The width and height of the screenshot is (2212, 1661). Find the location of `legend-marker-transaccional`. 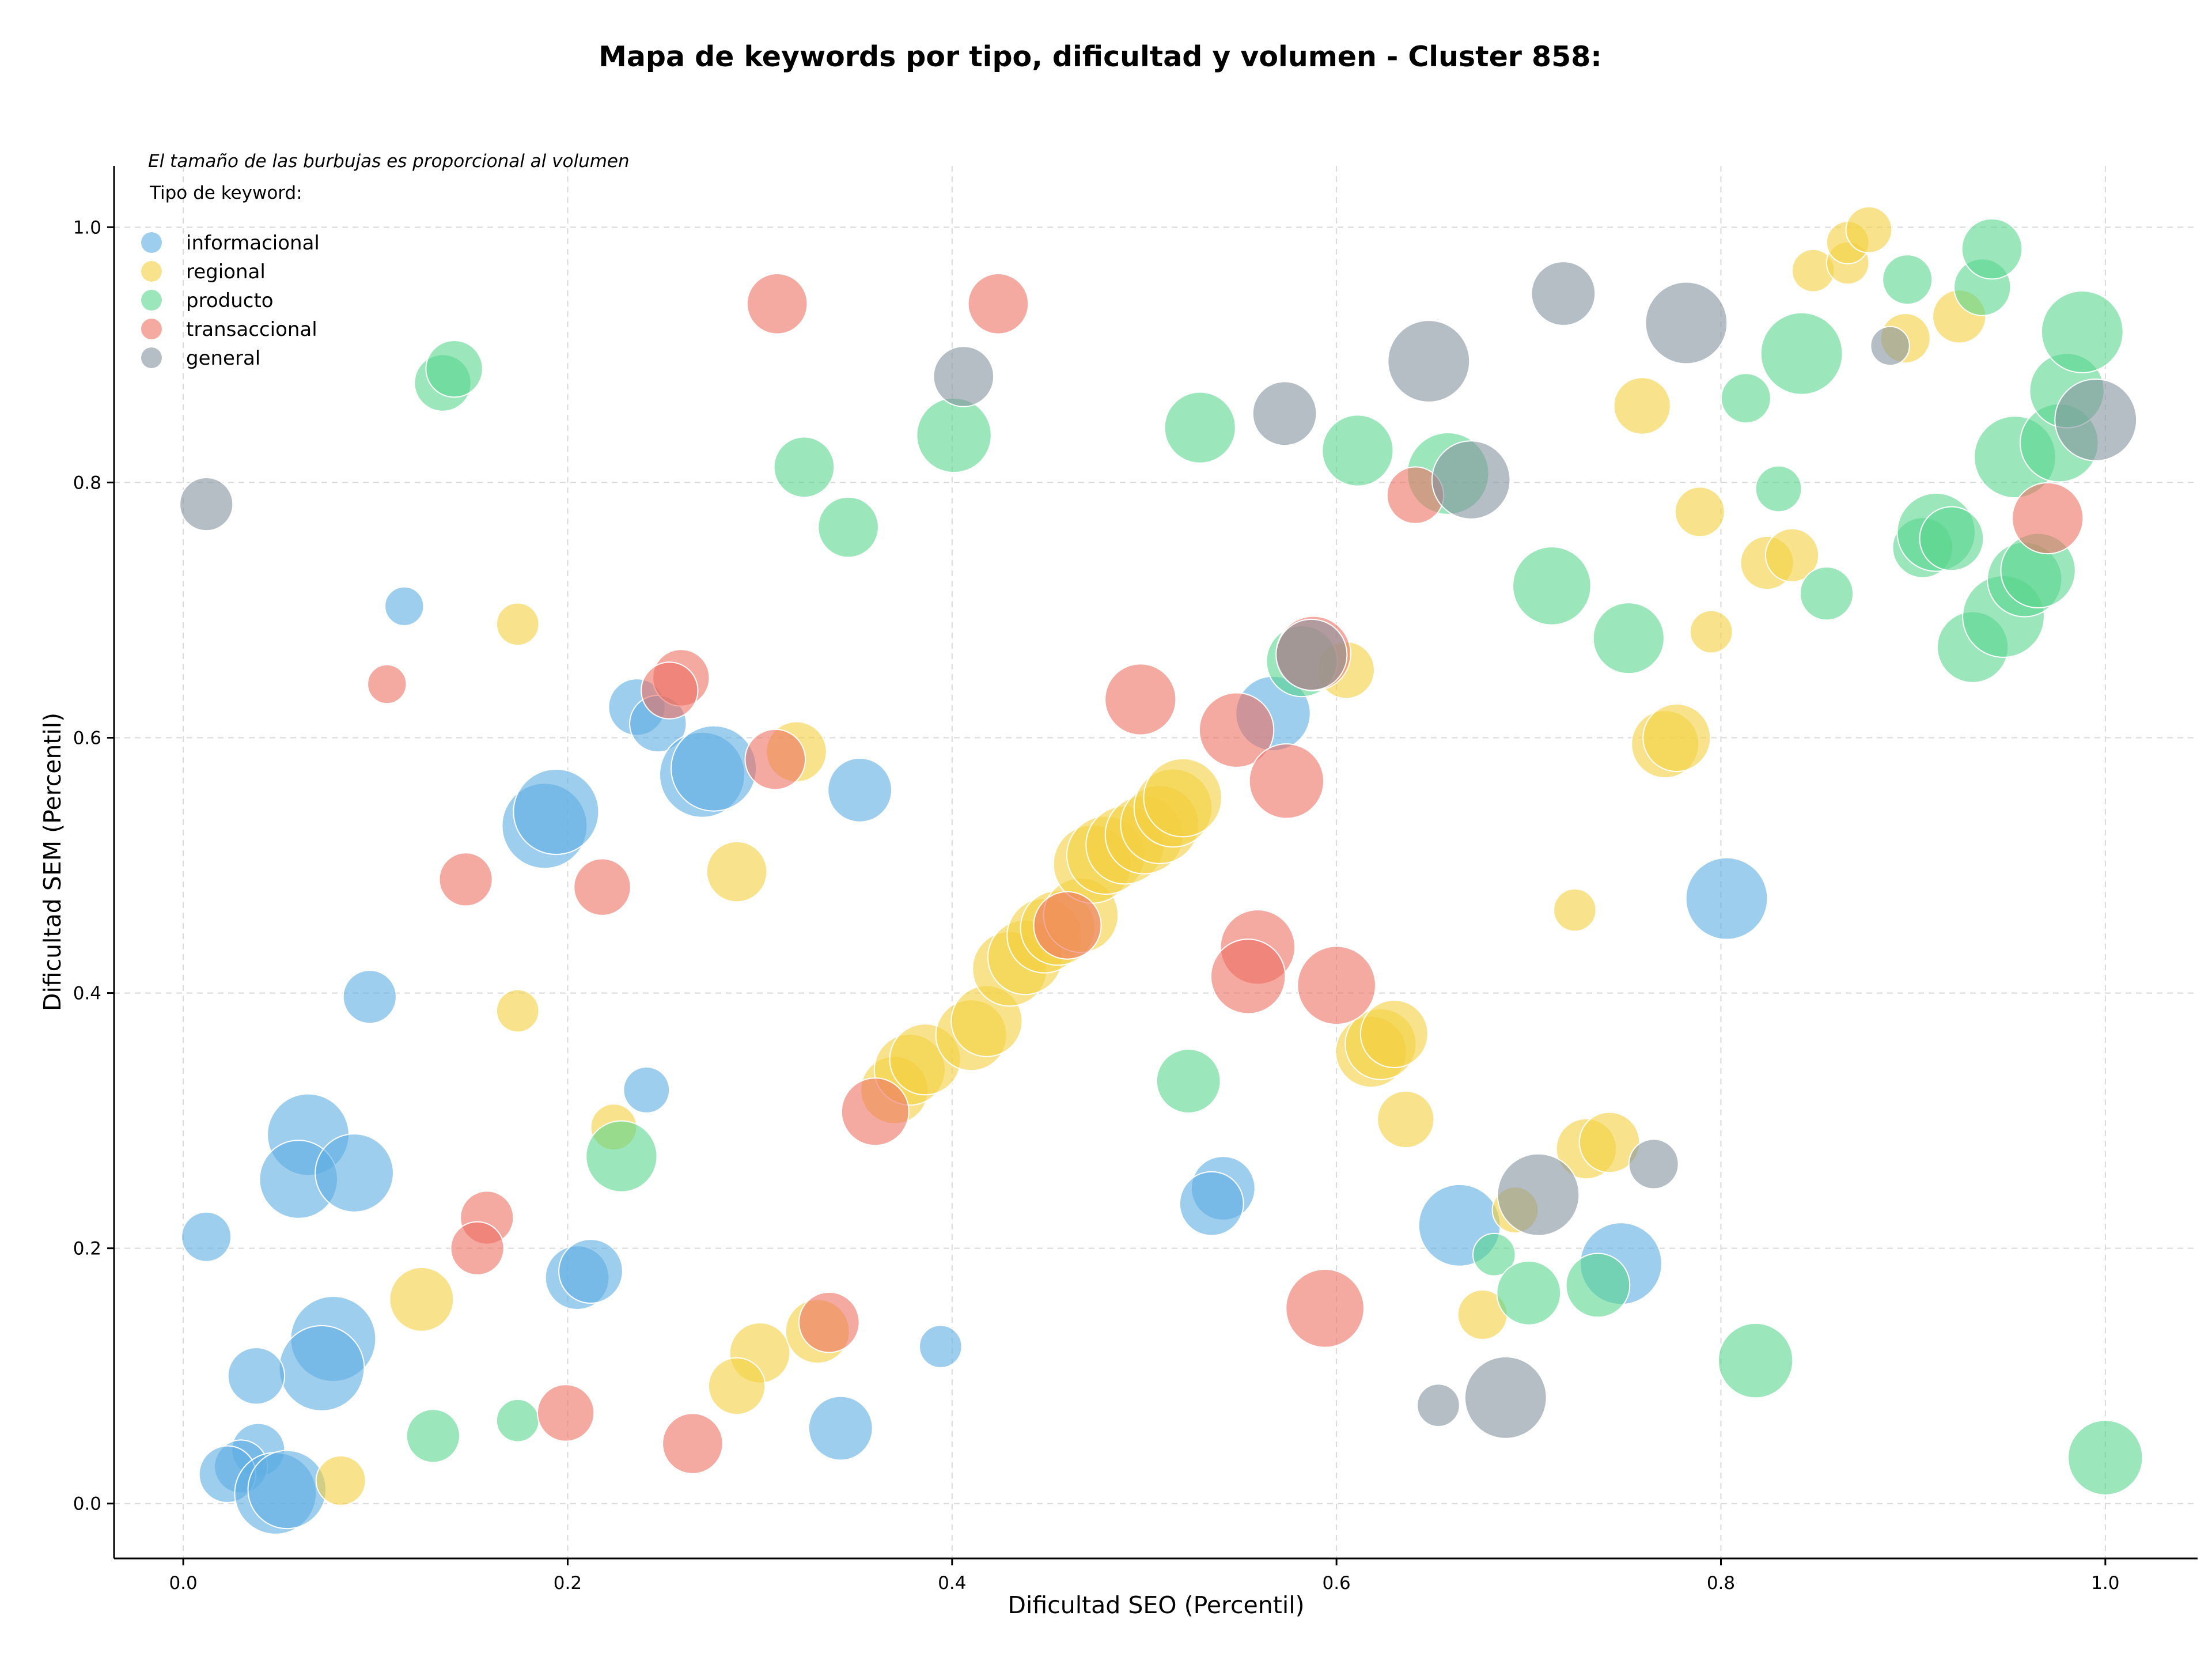

legend-marker-transaccional is located at coordinates (151, 329).